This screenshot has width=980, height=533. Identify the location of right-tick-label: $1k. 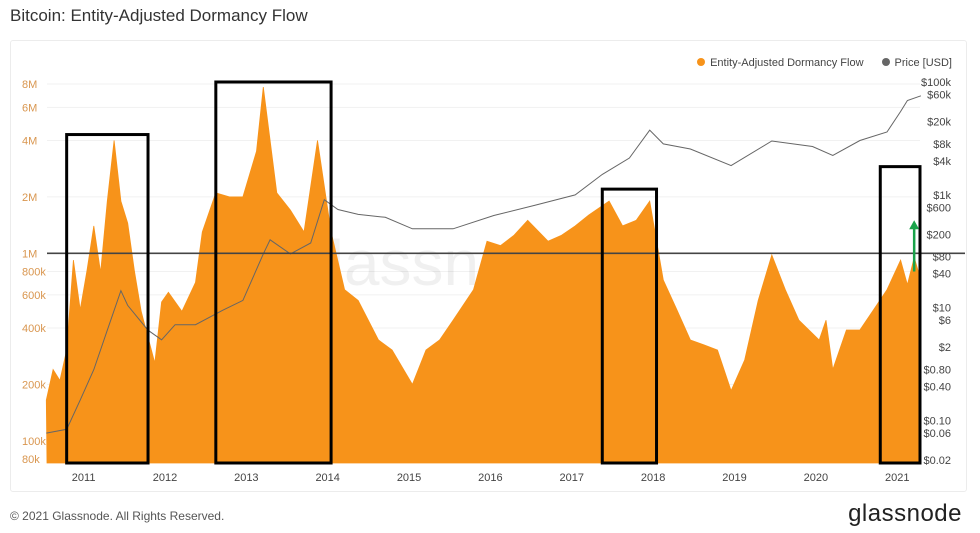
(942, 196).